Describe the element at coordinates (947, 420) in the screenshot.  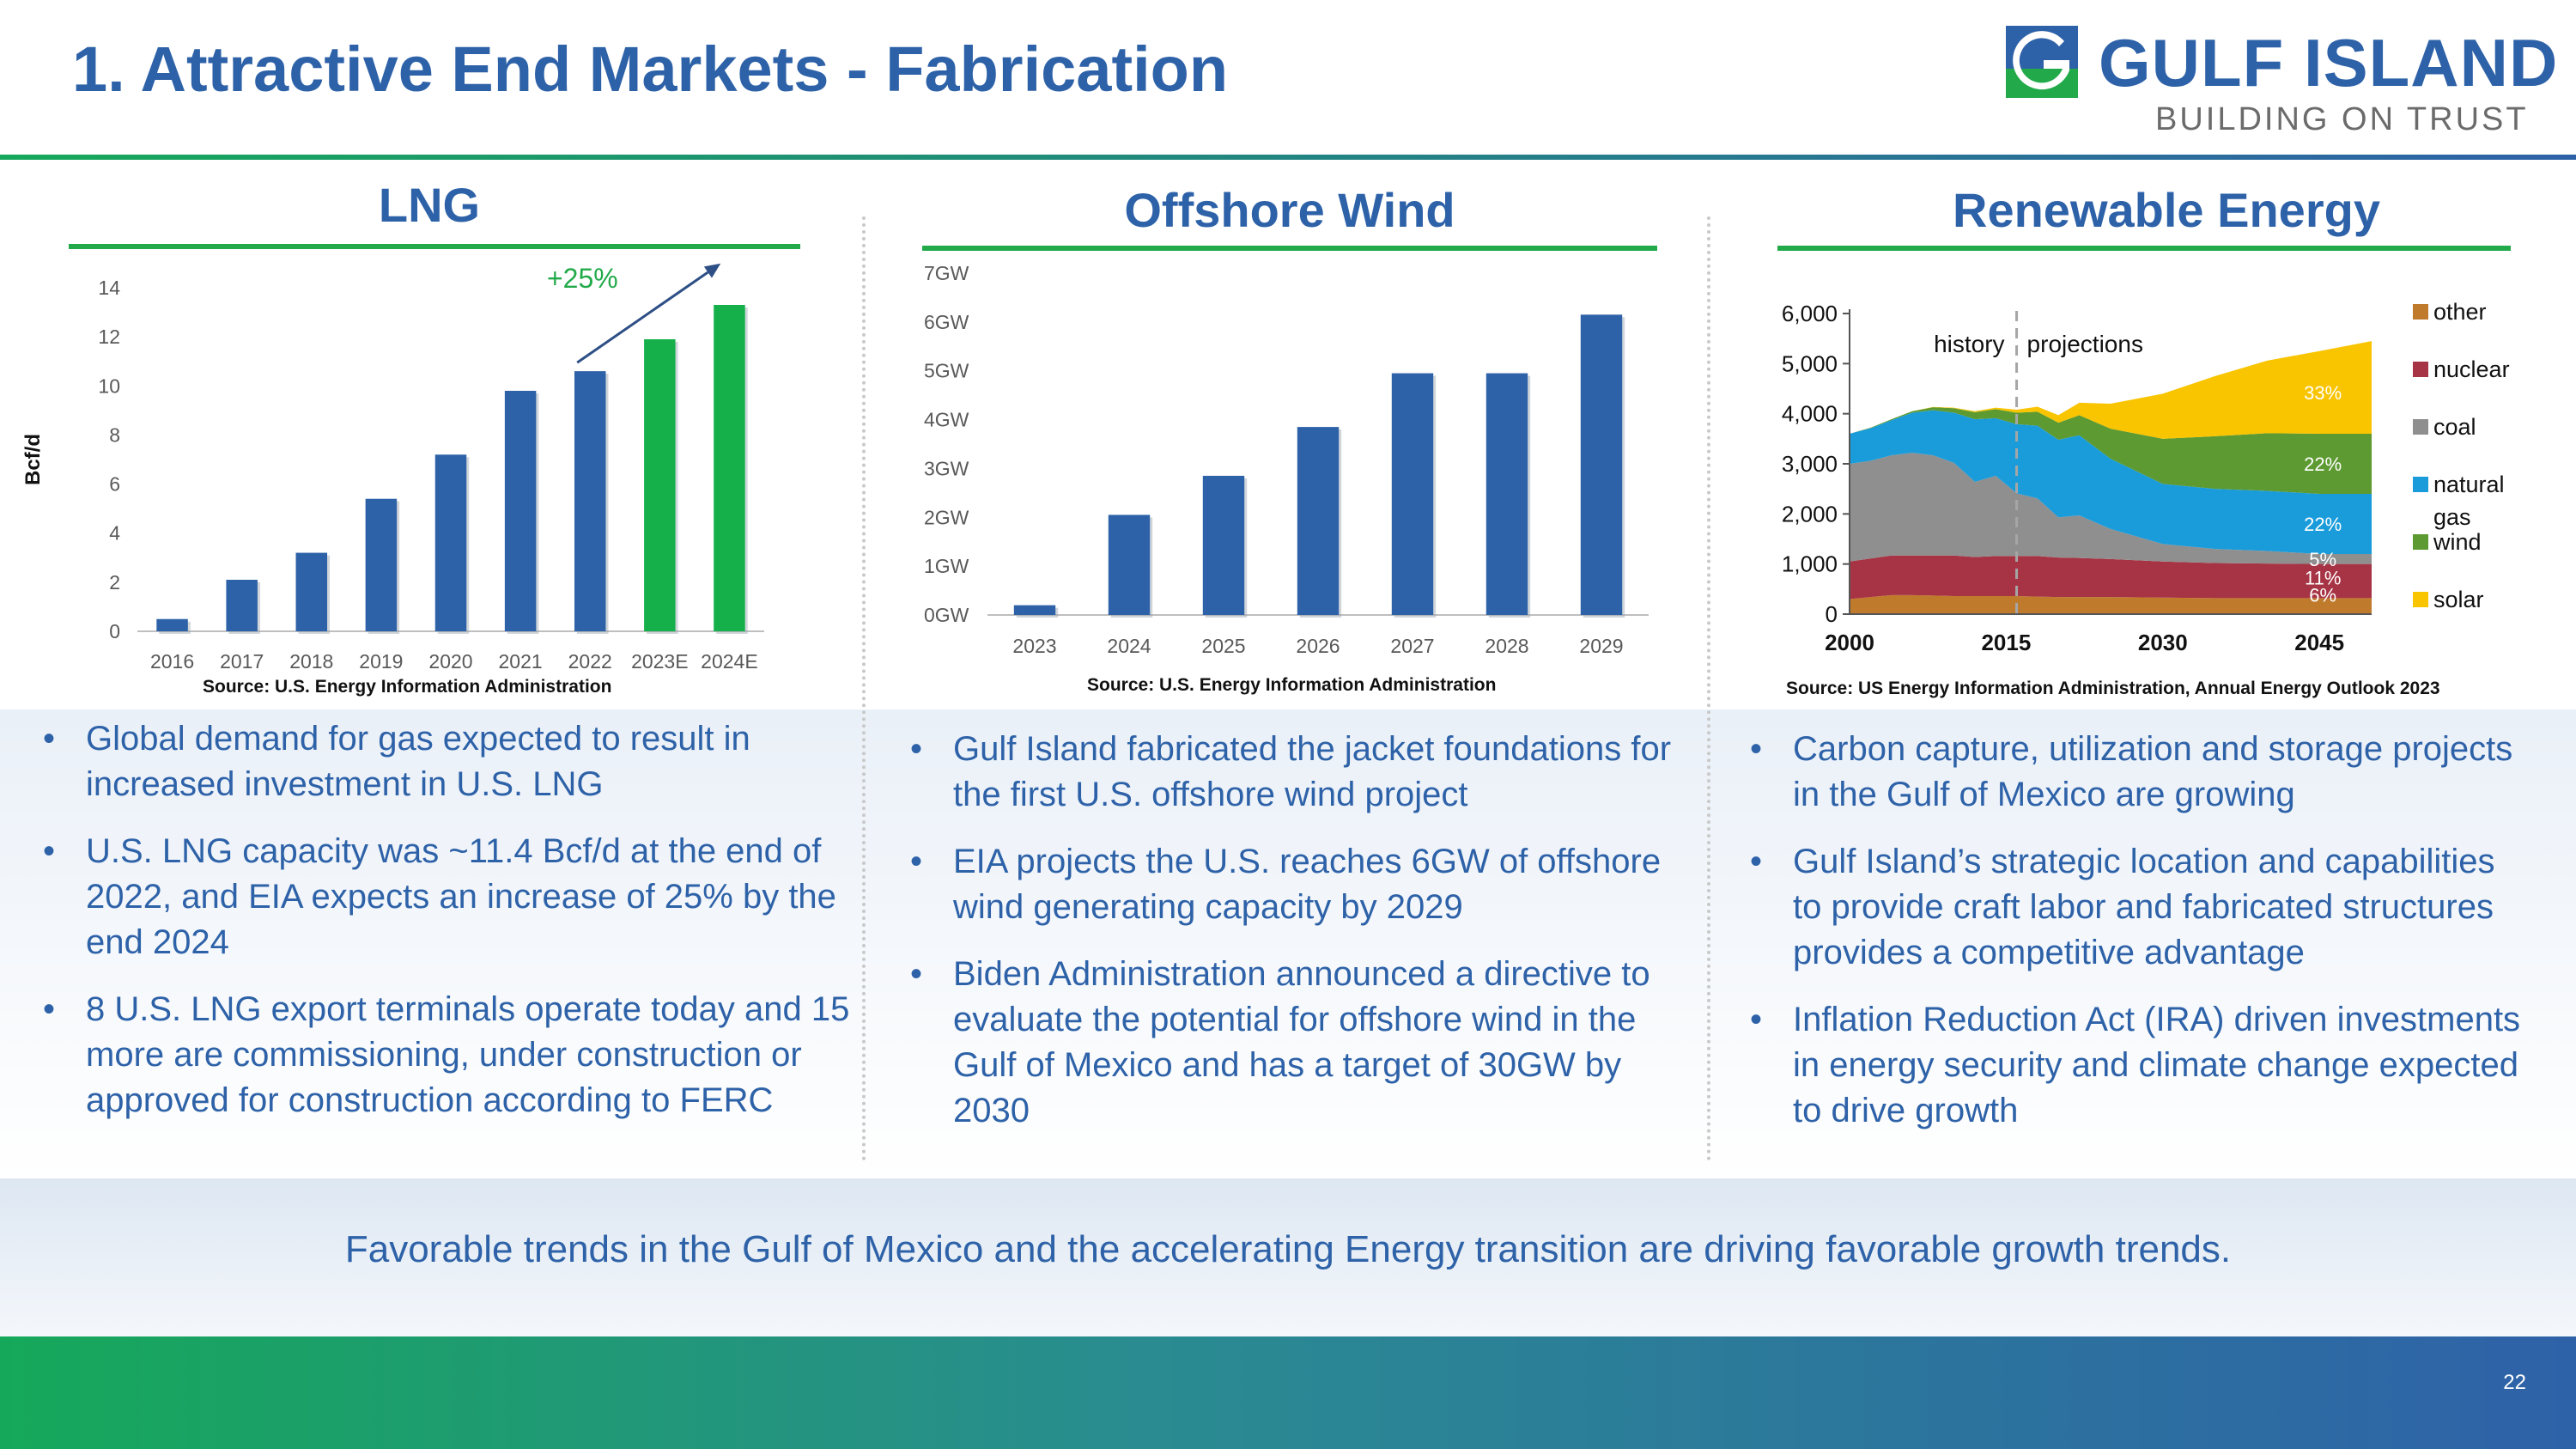
I see `y-tick-label: 4GW` at that location.